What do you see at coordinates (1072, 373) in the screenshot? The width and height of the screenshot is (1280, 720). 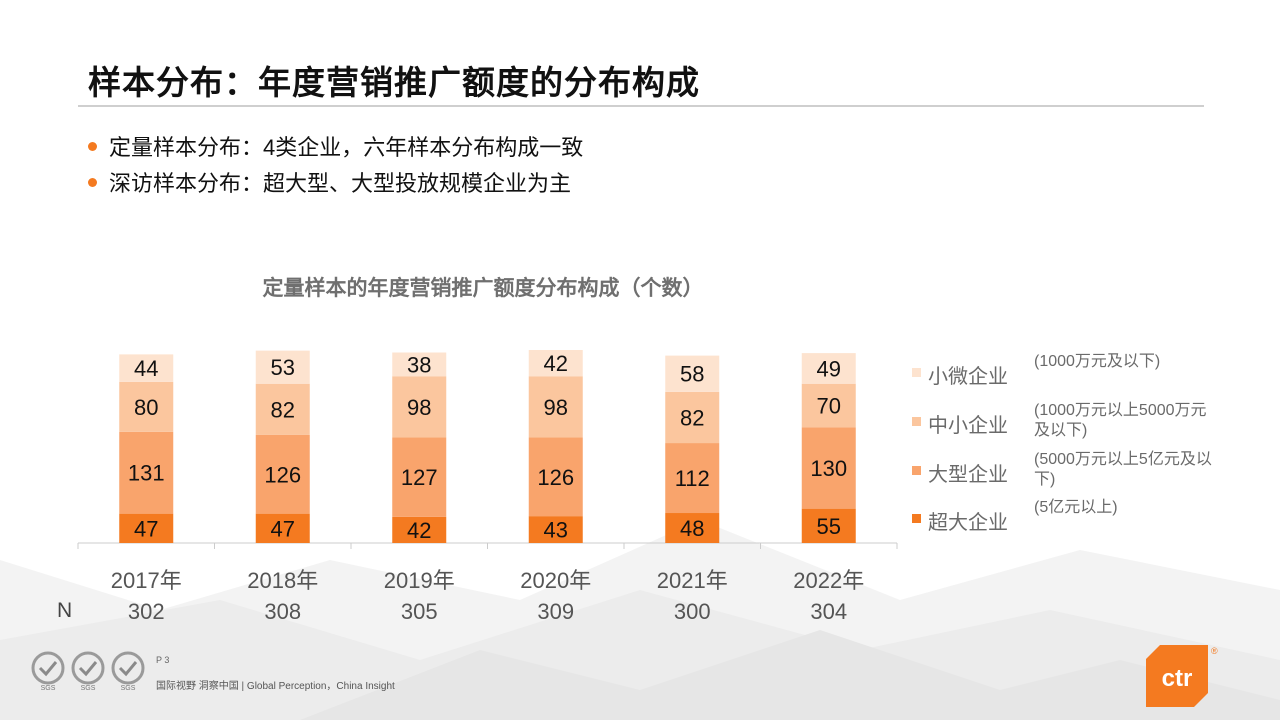 I see `legend-item-micro: 小微企业 (1000万元及以下)` at bounding box center [1072, 373].